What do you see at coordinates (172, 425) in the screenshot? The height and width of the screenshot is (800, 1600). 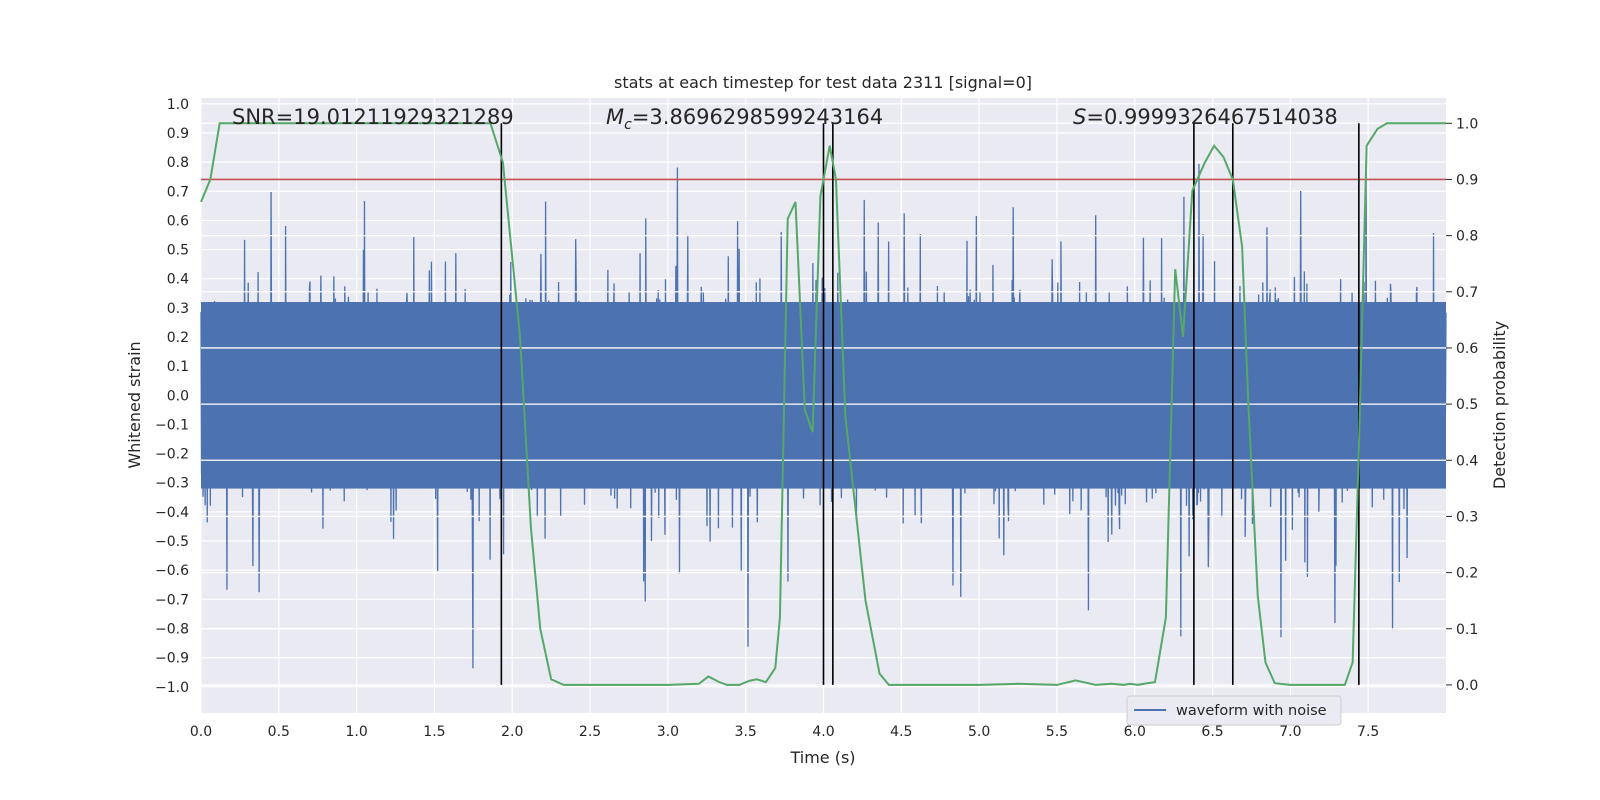 I see `y-left-tick-label: −0.1` at bounding box center [172, 425].